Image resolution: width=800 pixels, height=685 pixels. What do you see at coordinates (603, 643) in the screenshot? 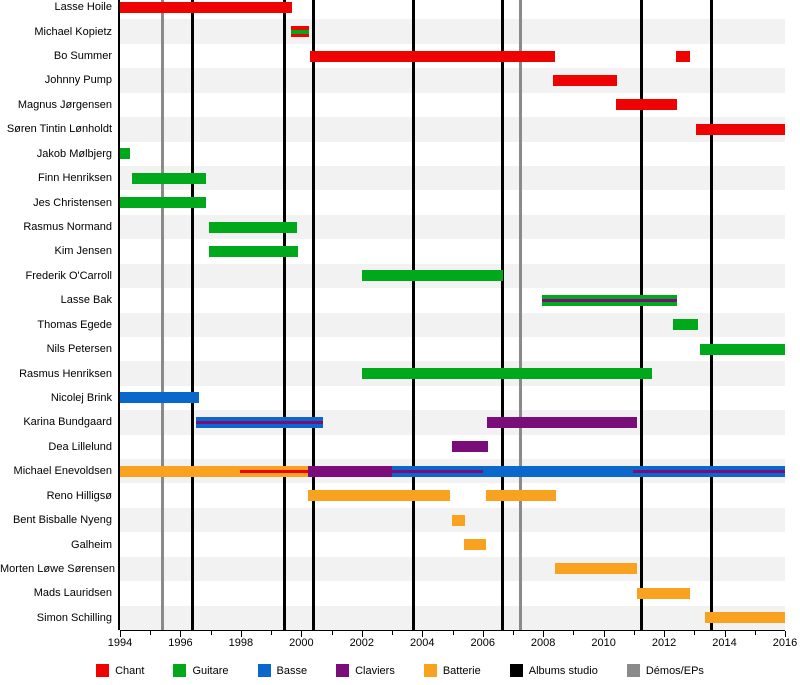
I see `x-axis-tick-label: 2010` at bounding box center [603, 643].